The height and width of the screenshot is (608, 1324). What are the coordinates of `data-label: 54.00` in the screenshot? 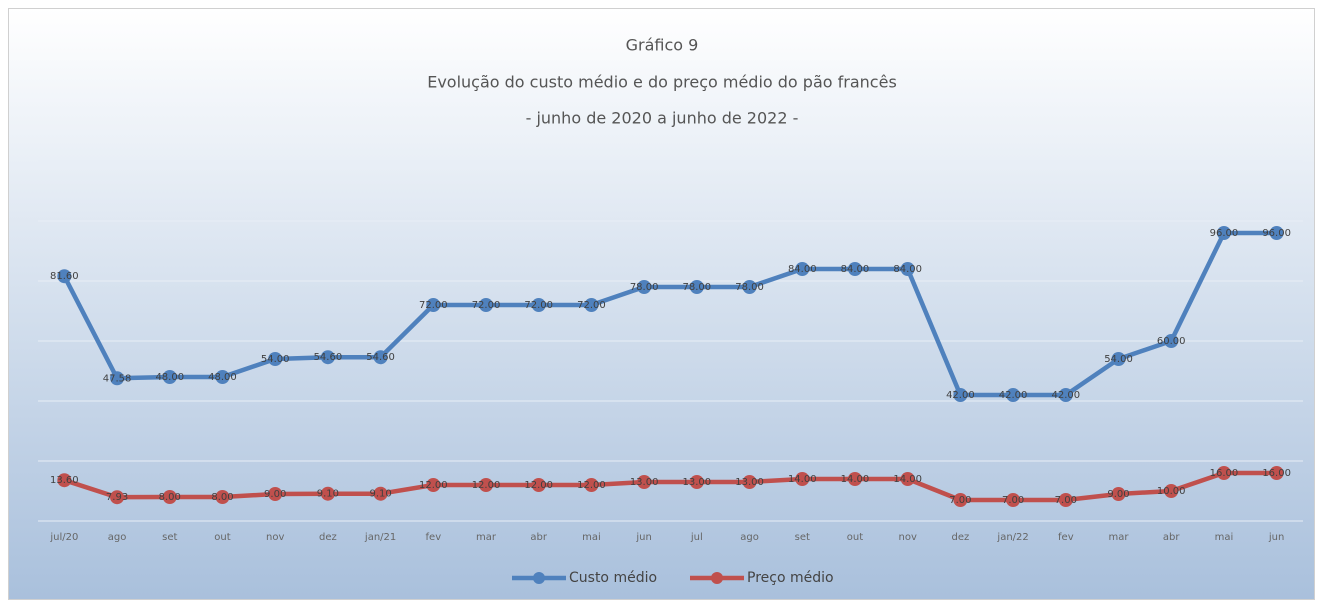 It's located at (275, 359).